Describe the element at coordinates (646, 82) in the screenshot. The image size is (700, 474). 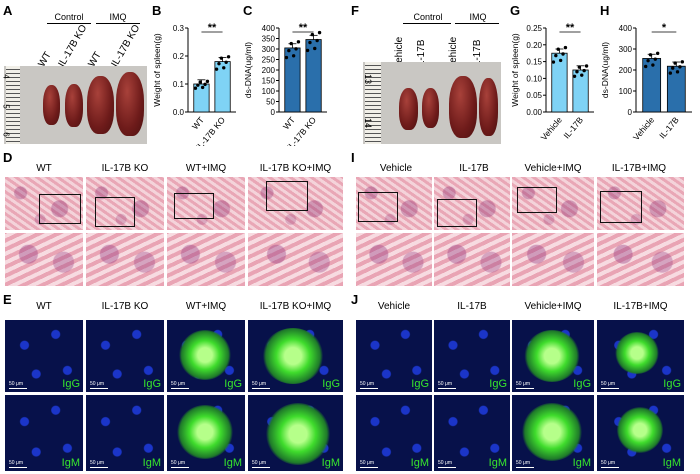
I see `bar-chart-dsdna-h: ds-DNA(ug/ml) 0 100 200 300 400 Vehicle IL-17B *` at that location.